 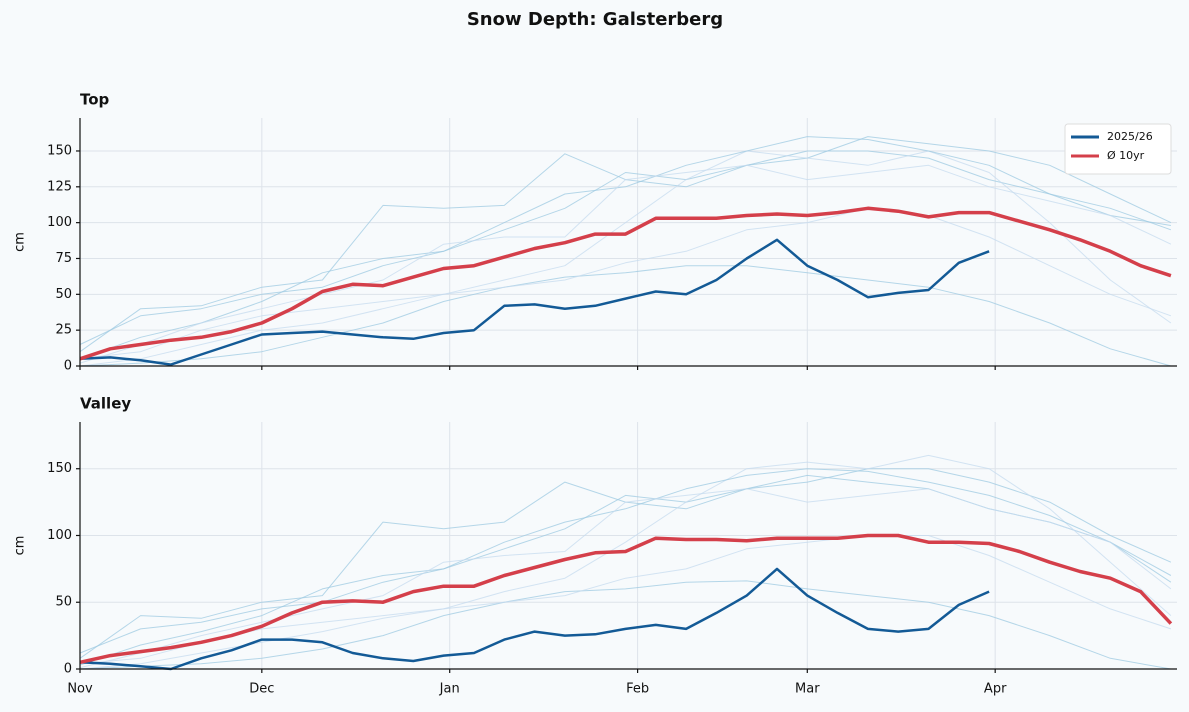 I want to click on legend-label: 2025/26, so click(x=1130, y=136).